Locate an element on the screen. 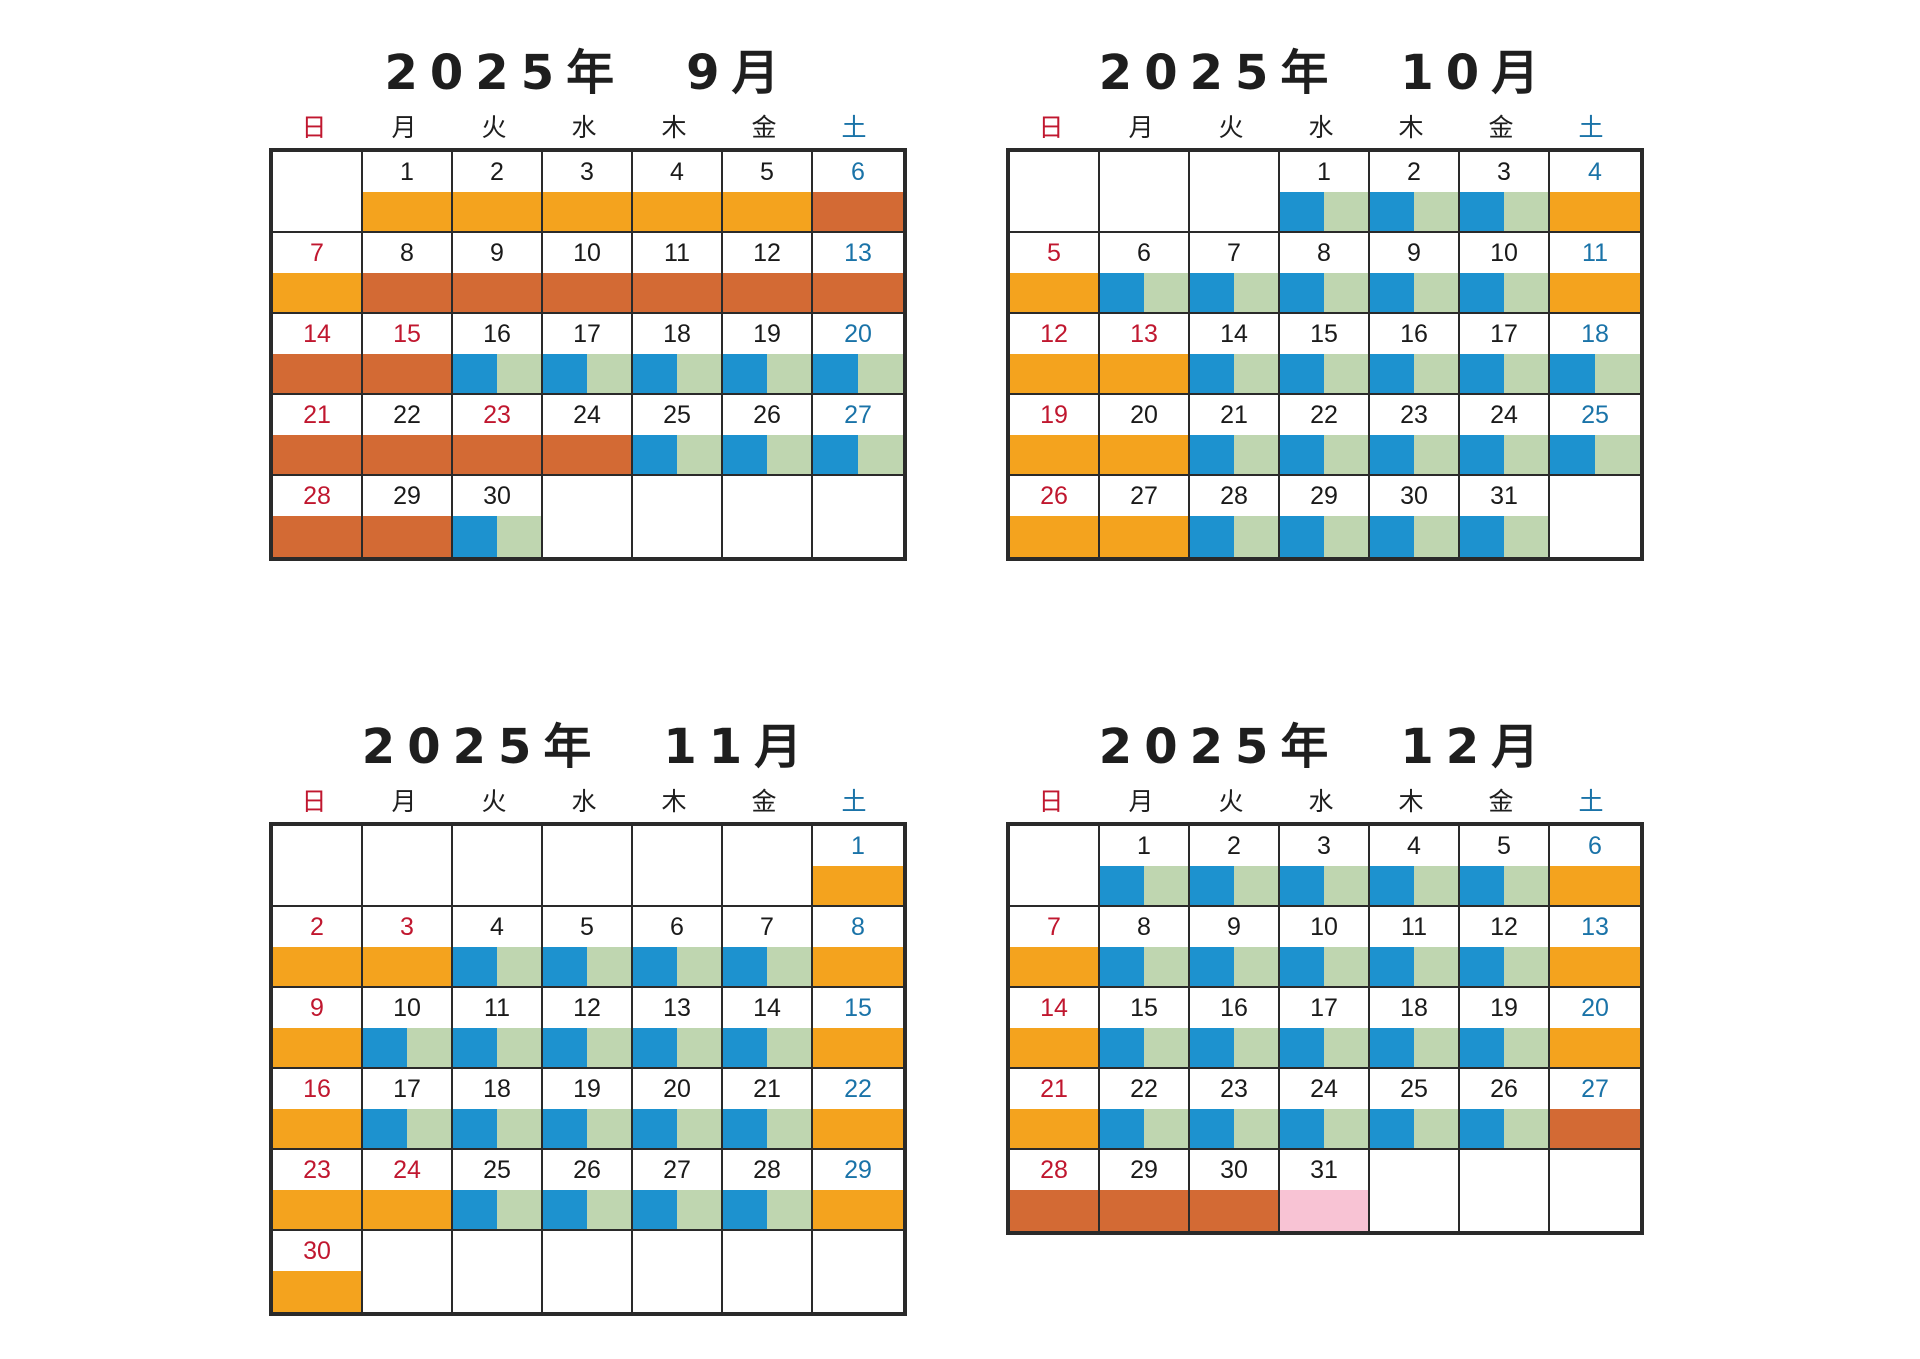  day-cell: 23 is located at coordinates (1235, 1109).